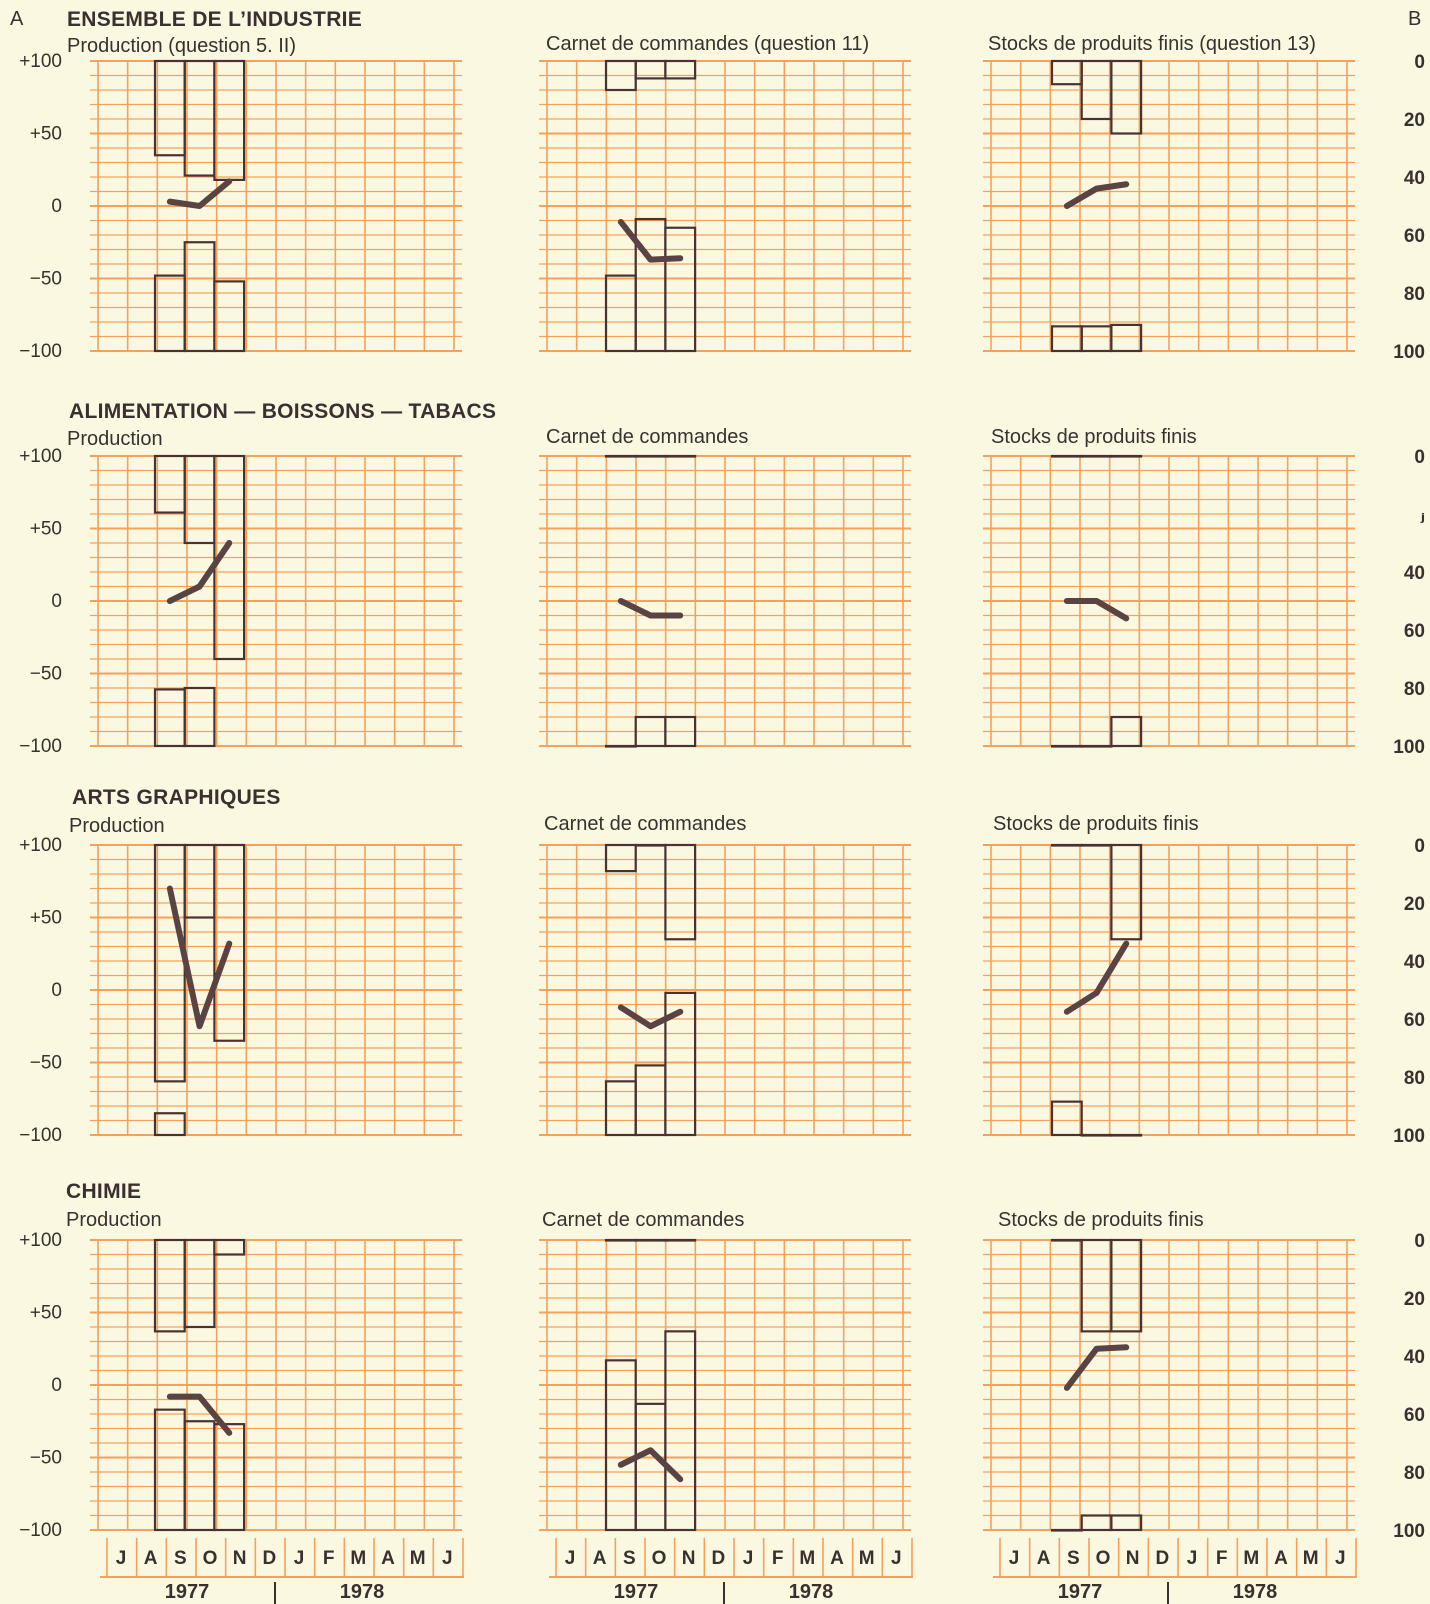 The width and height of the screenshot is (1430, 1604). I want to click on corner-label-b: B, so click(1415, 19).